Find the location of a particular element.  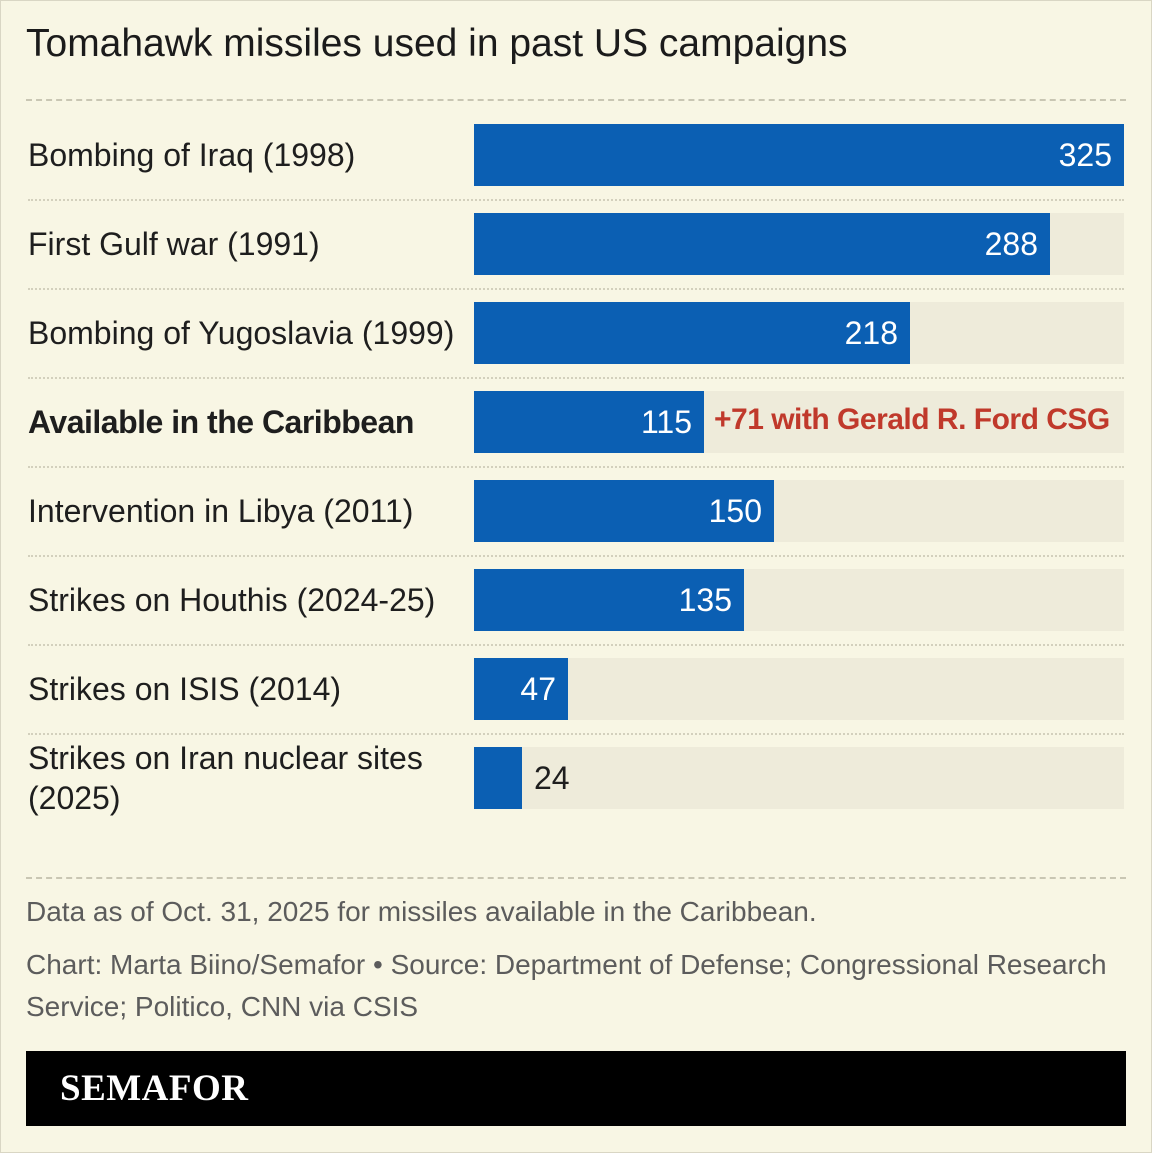

bar-value-label: 47 is located at coordinates (538, 689).